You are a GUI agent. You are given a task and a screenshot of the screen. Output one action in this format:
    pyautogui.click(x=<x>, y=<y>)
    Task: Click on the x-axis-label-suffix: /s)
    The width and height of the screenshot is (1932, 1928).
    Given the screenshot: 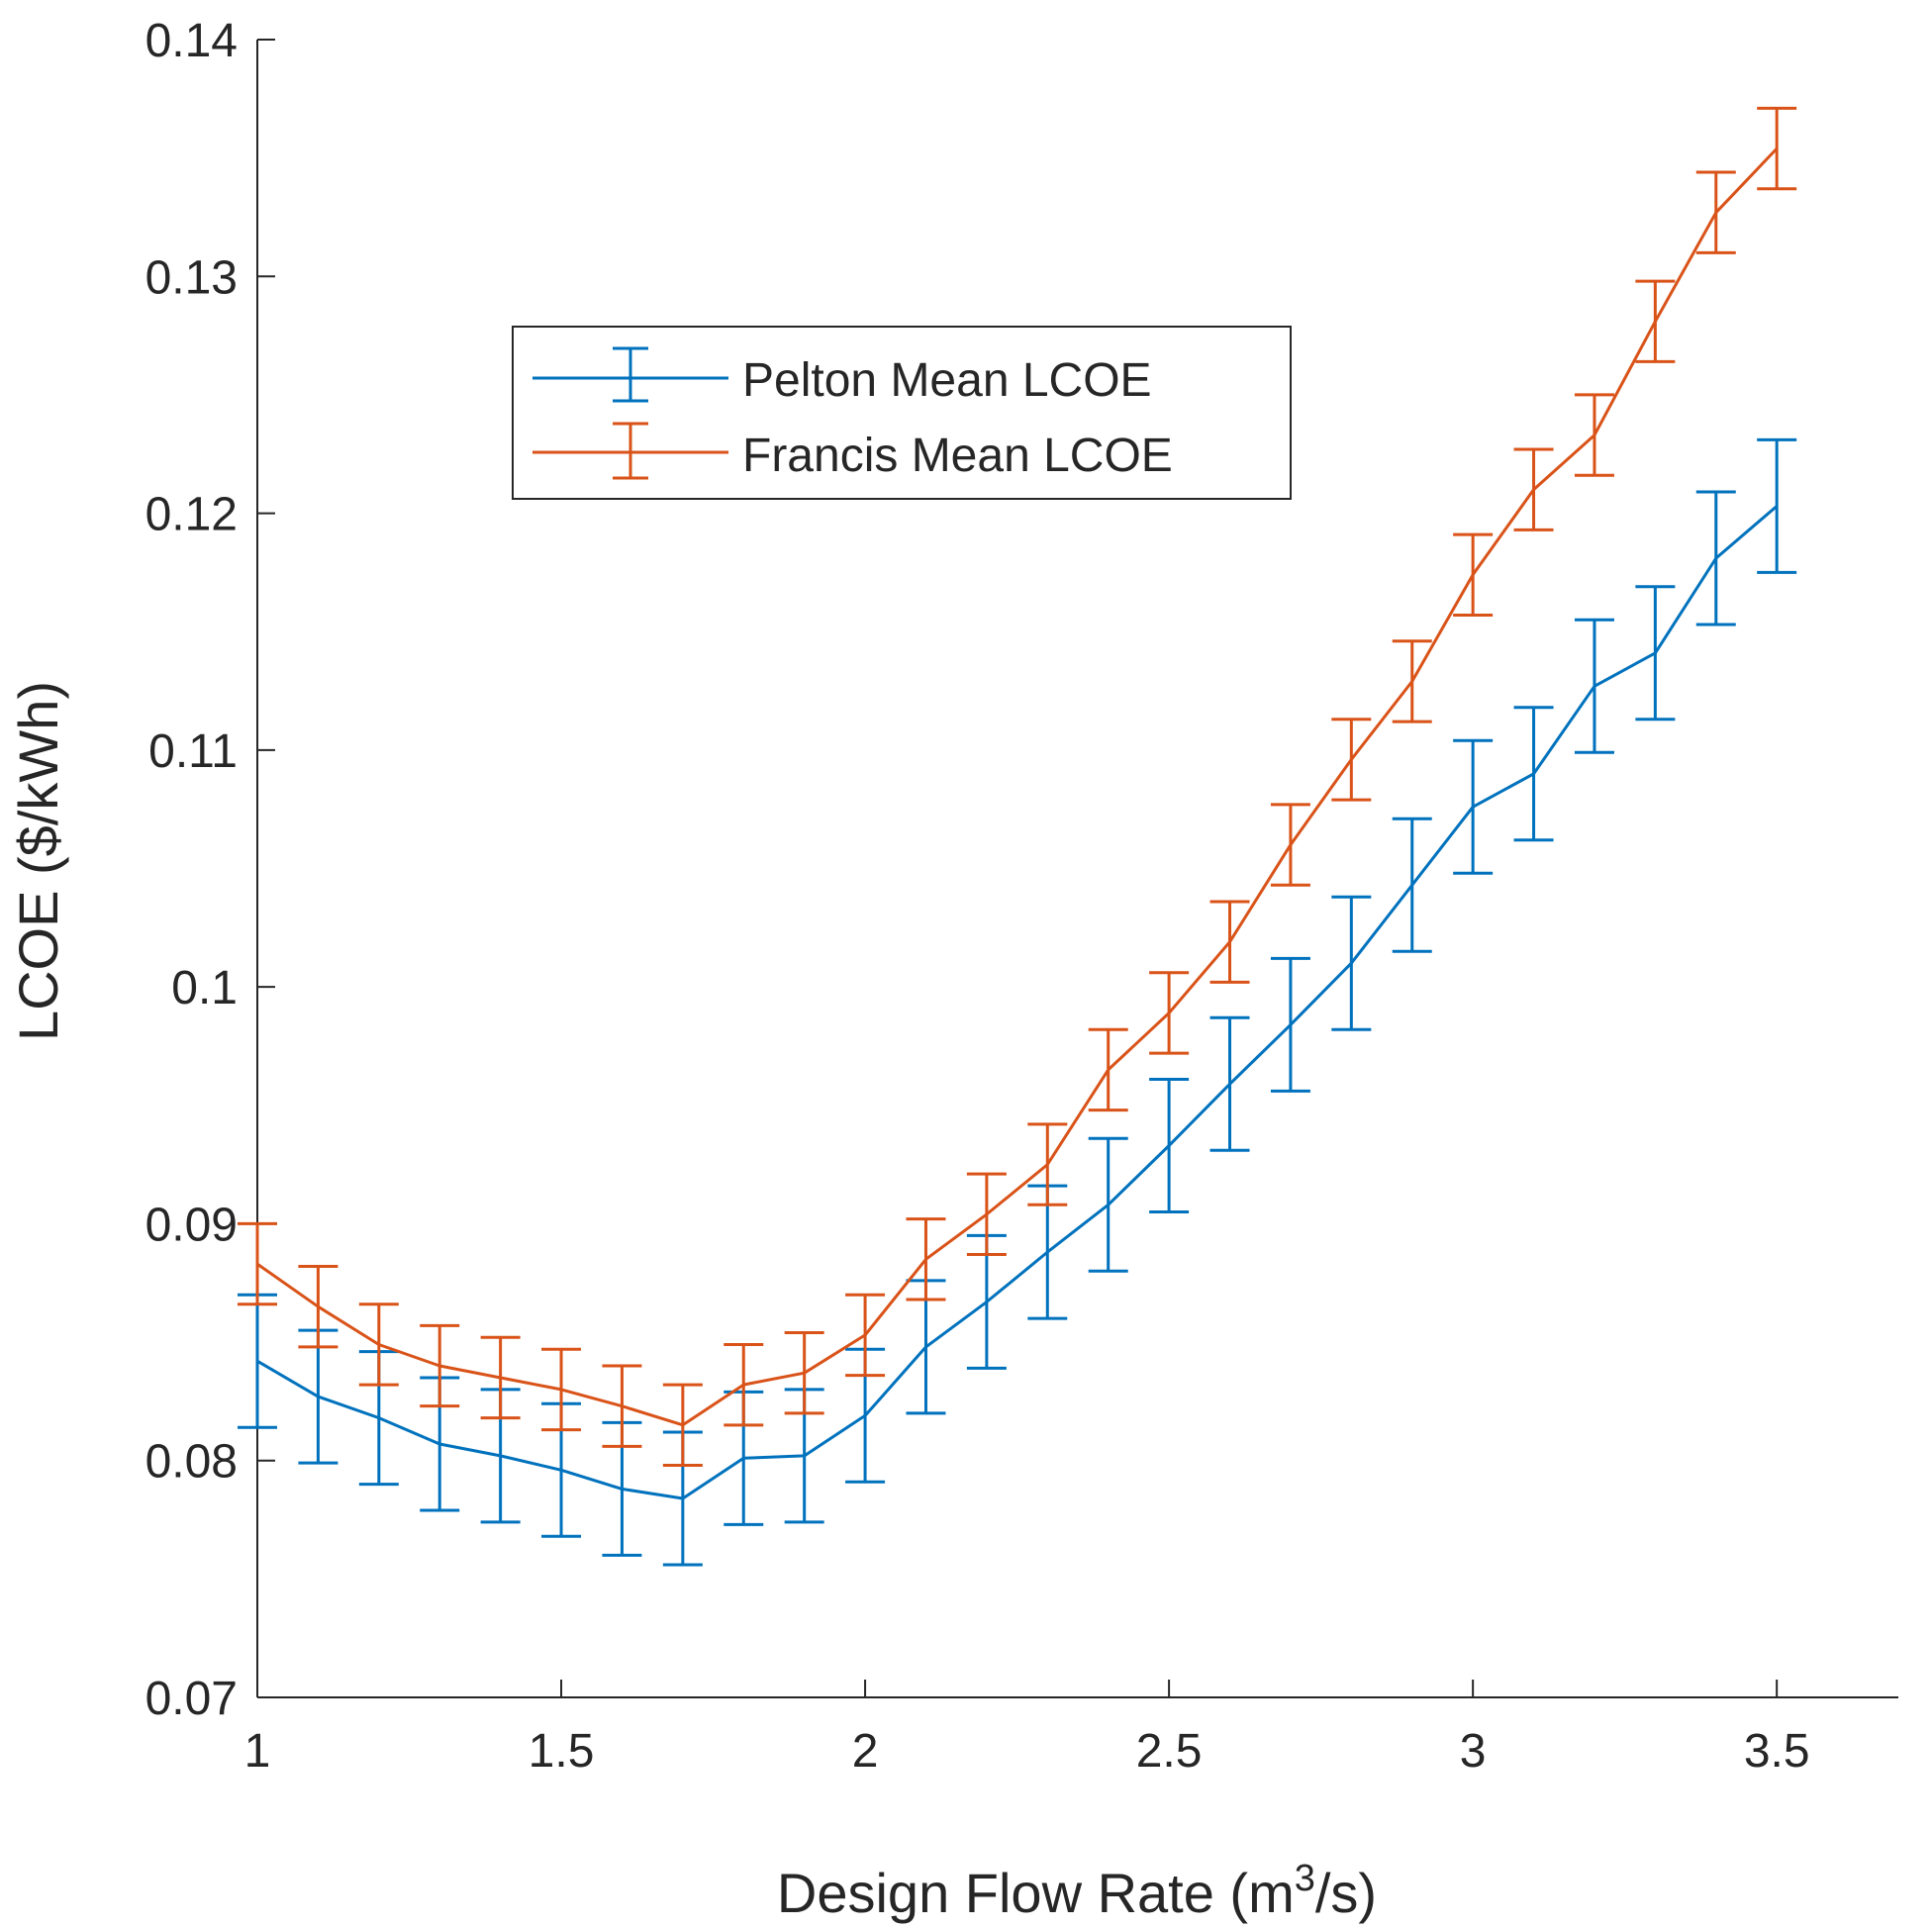 What is the action you would take?
    pyautogui.click(x=1346, y=1893)
    